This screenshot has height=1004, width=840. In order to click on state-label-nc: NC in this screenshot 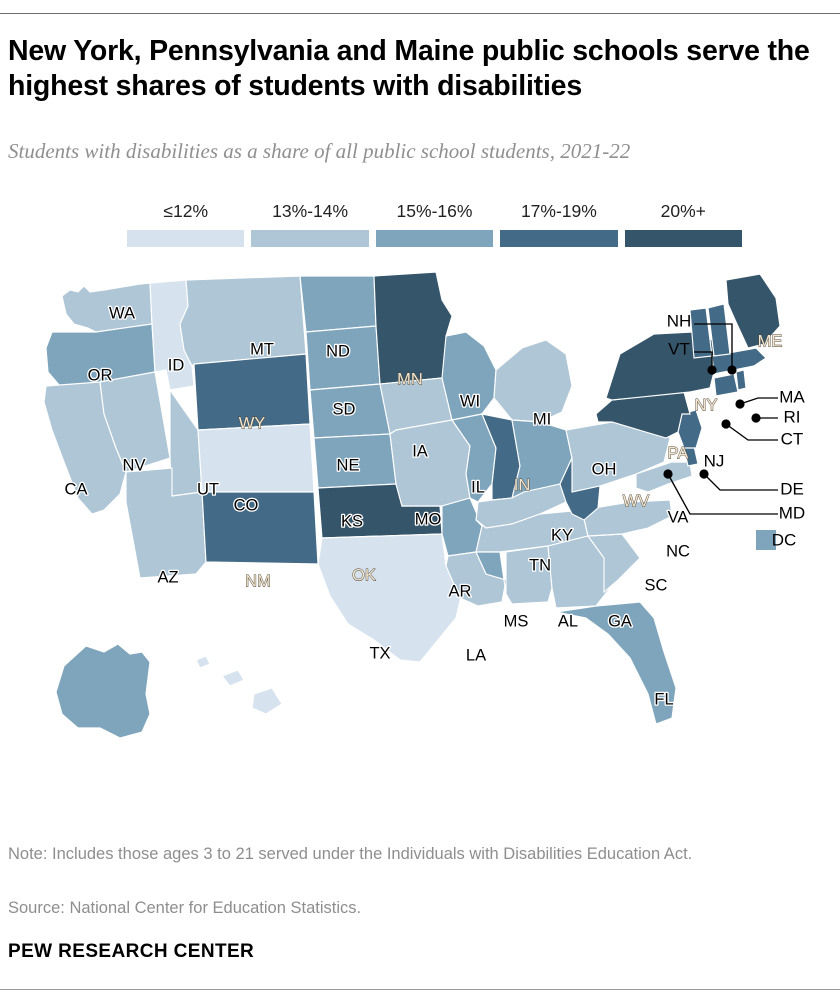, I will do `click(678, 551)`.